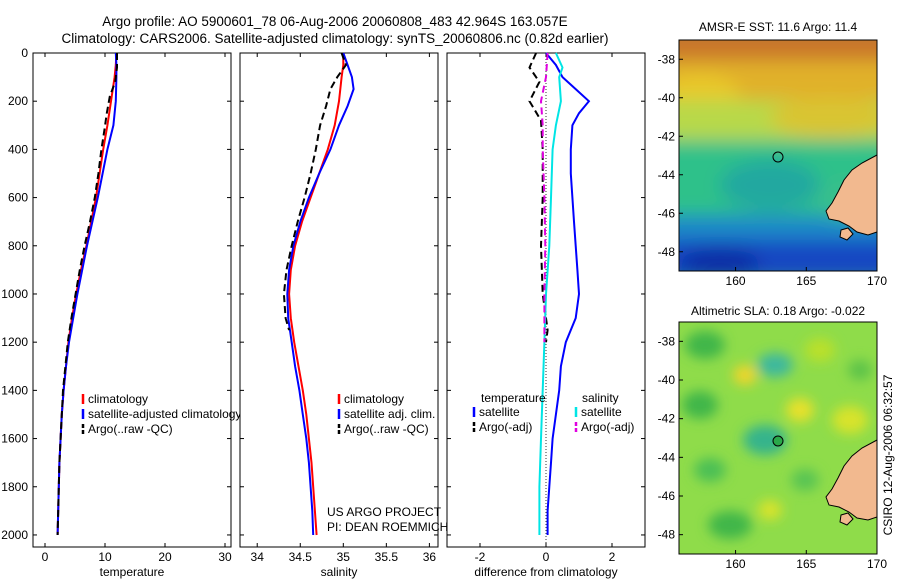 The height and width of the screenshot is (580, 900). Describe the element at coordinates (480, 557) in the screenshot. I see `difference-xtick-label: -2` at that location.